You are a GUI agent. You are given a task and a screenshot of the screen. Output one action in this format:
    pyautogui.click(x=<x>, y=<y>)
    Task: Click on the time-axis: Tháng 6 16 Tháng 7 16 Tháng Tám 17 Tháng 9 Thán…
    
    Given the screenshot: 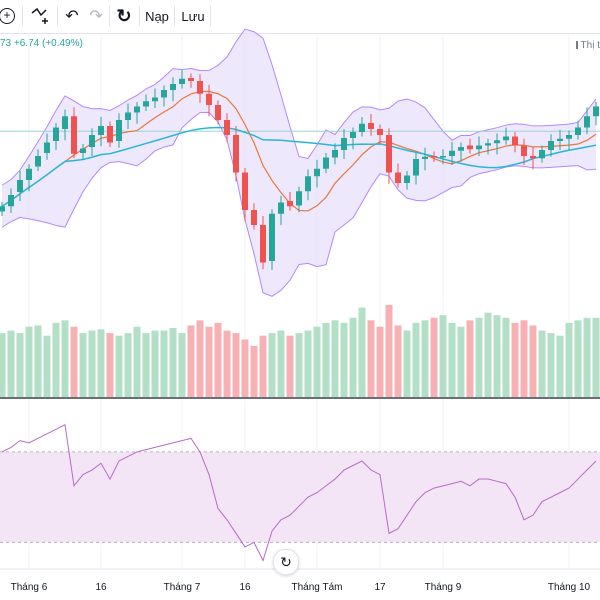 What is the action you would take?
    pyautogui.click(x=301, y=587)
    